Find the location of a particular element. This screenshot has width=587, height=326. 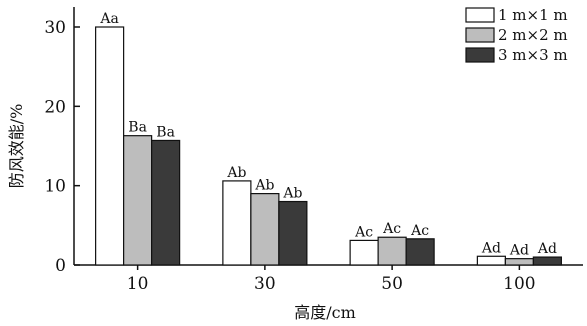

legend-label: 2 m×2 m is located at coordinates (533, 35).